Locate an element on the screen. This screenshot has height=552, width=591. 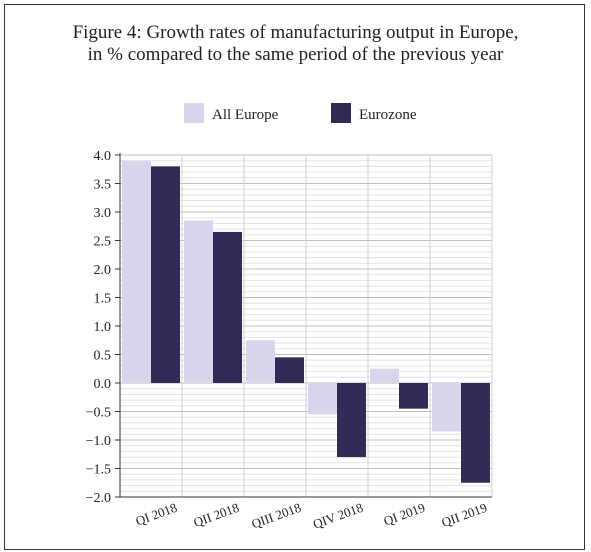
y-tick-label: −0.5 is located at coordinates (98, 413).